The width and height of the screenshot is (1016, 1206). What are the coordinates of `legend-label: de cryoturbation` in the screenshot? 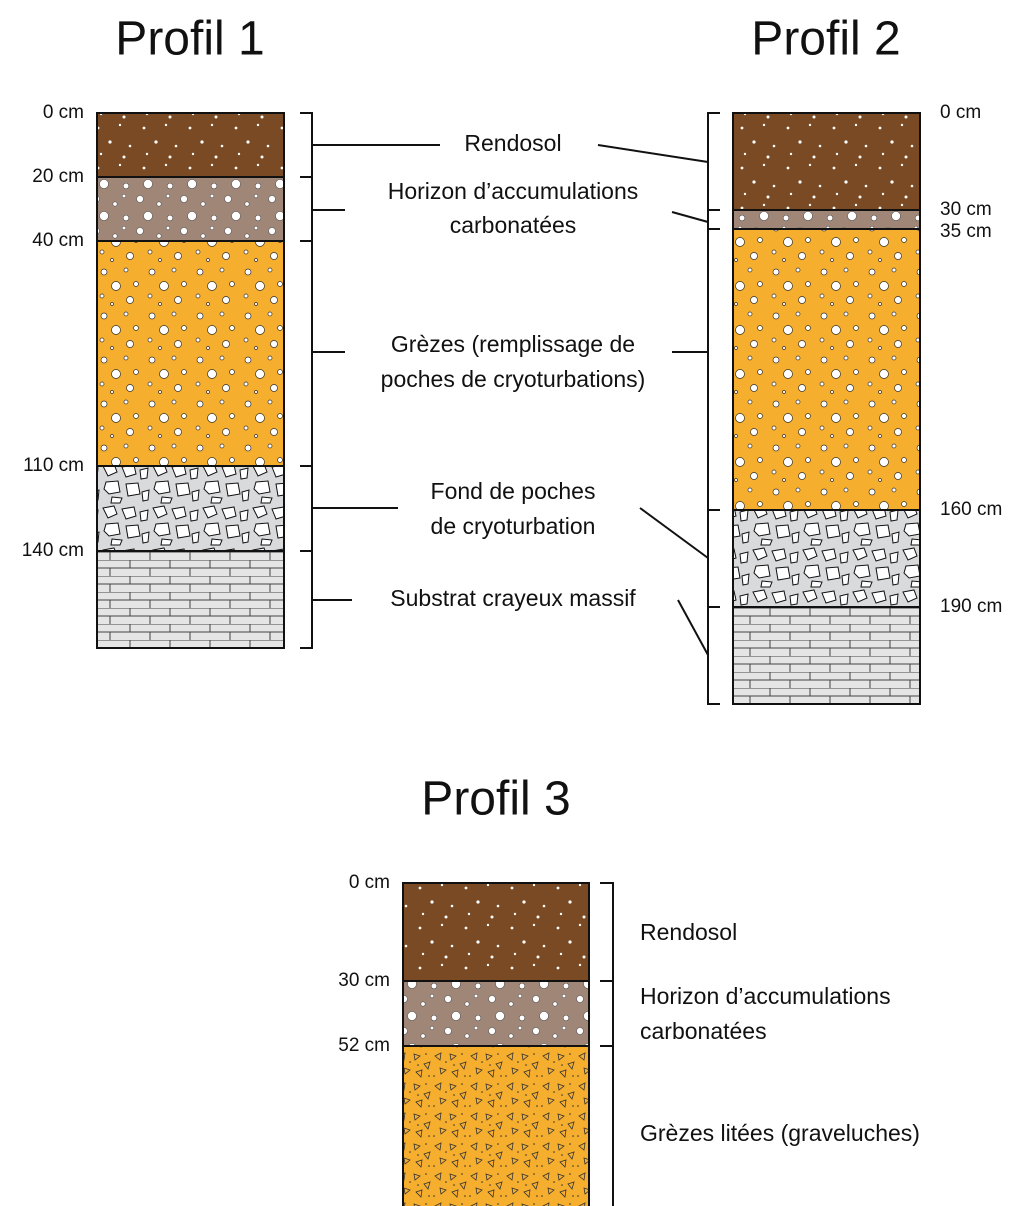 It's located at (513, 526).